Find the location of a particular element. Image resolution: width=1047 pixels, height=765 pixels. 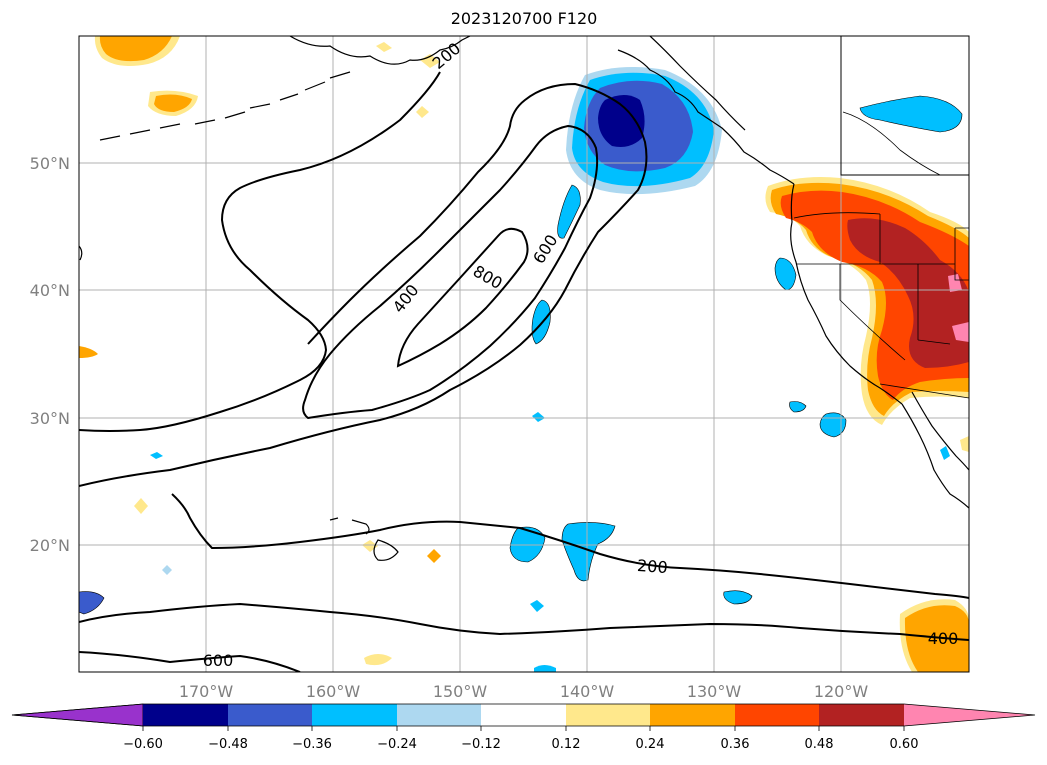

coast-us-west is located at coordinates (846, 294).